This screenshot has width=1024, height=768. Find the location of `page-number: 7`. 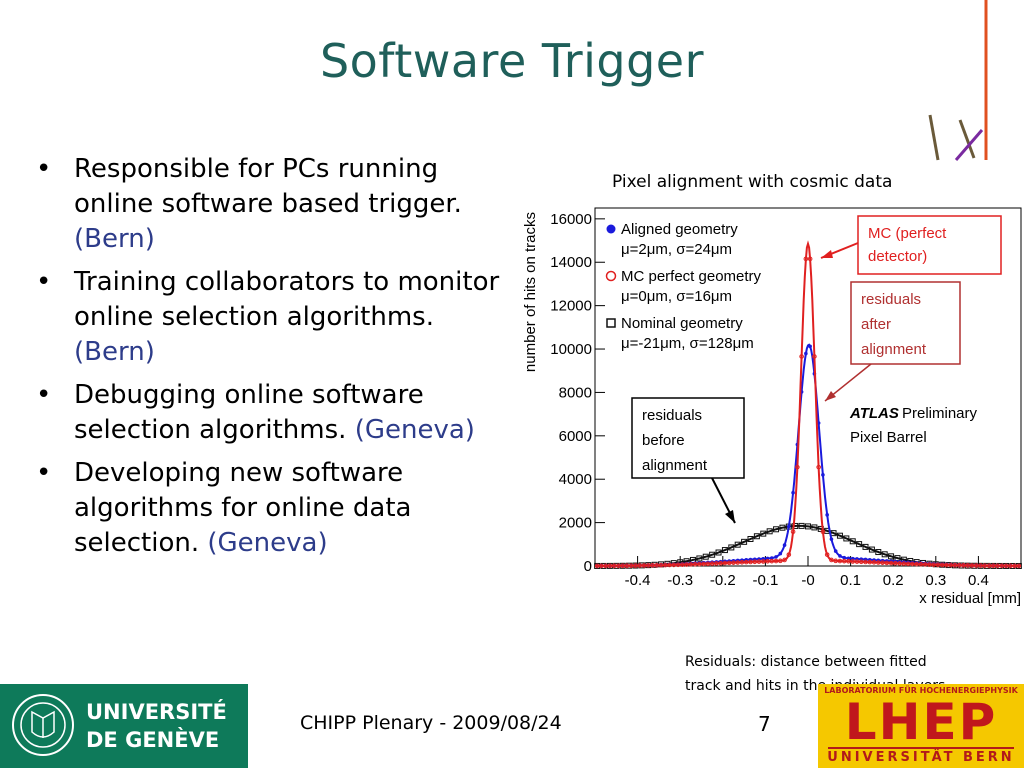

page-number: 7 is located at coordinates (764, 724).